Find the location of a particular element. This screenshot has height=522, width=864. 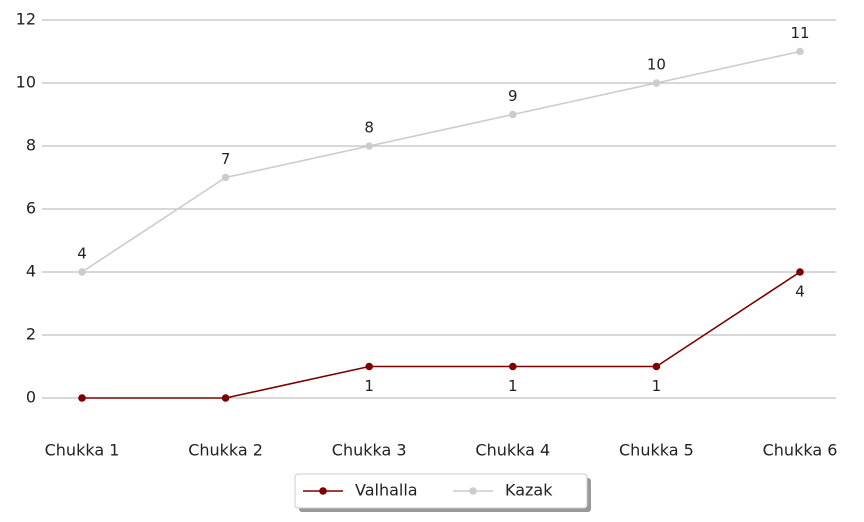

value-label: 8 is located at coordinates (369, 128).